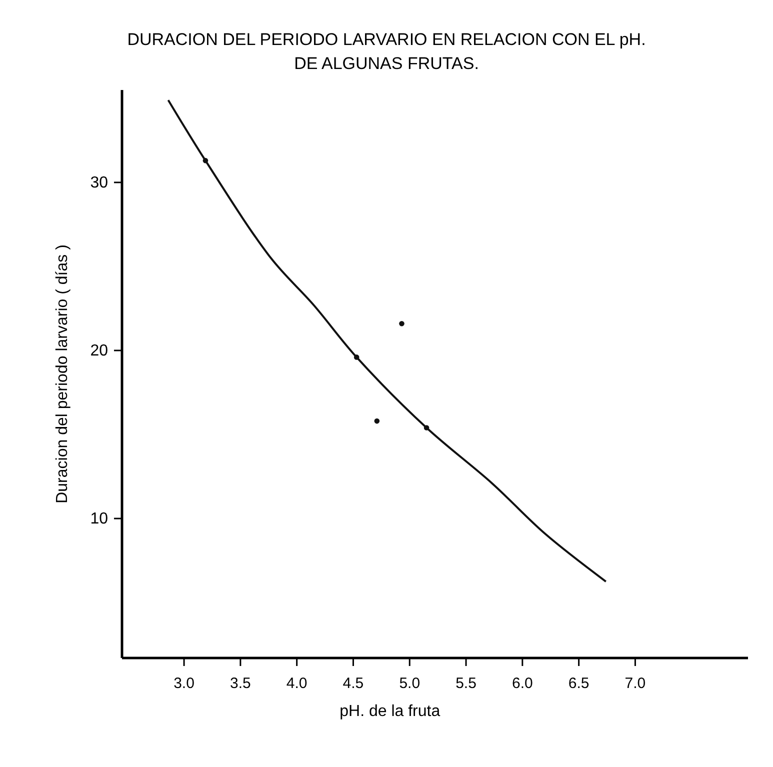 The width and height of the screenshot is (773, 767). I want to click on x-tick-label: 6.5, so click(579, 683).